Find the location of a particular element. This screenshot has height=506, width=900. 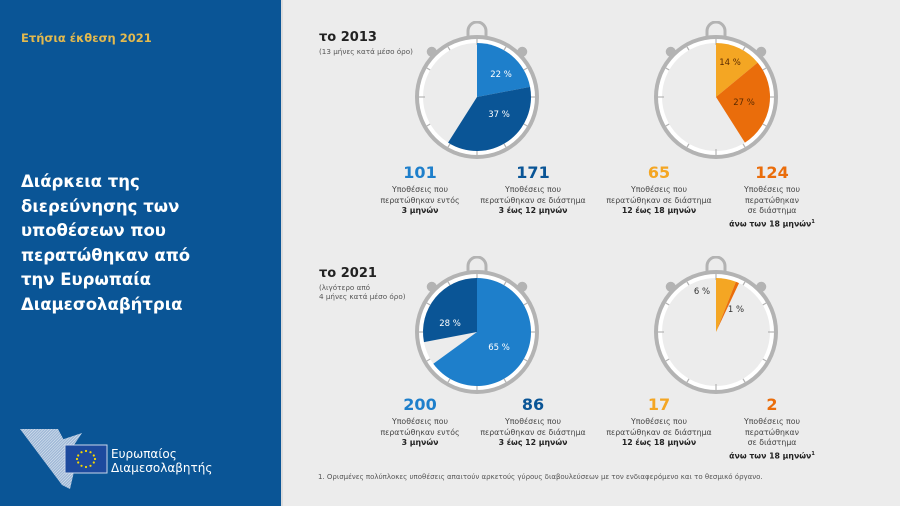

subtitle-line: (λιγότερο από is located at coordinates (345, 287).